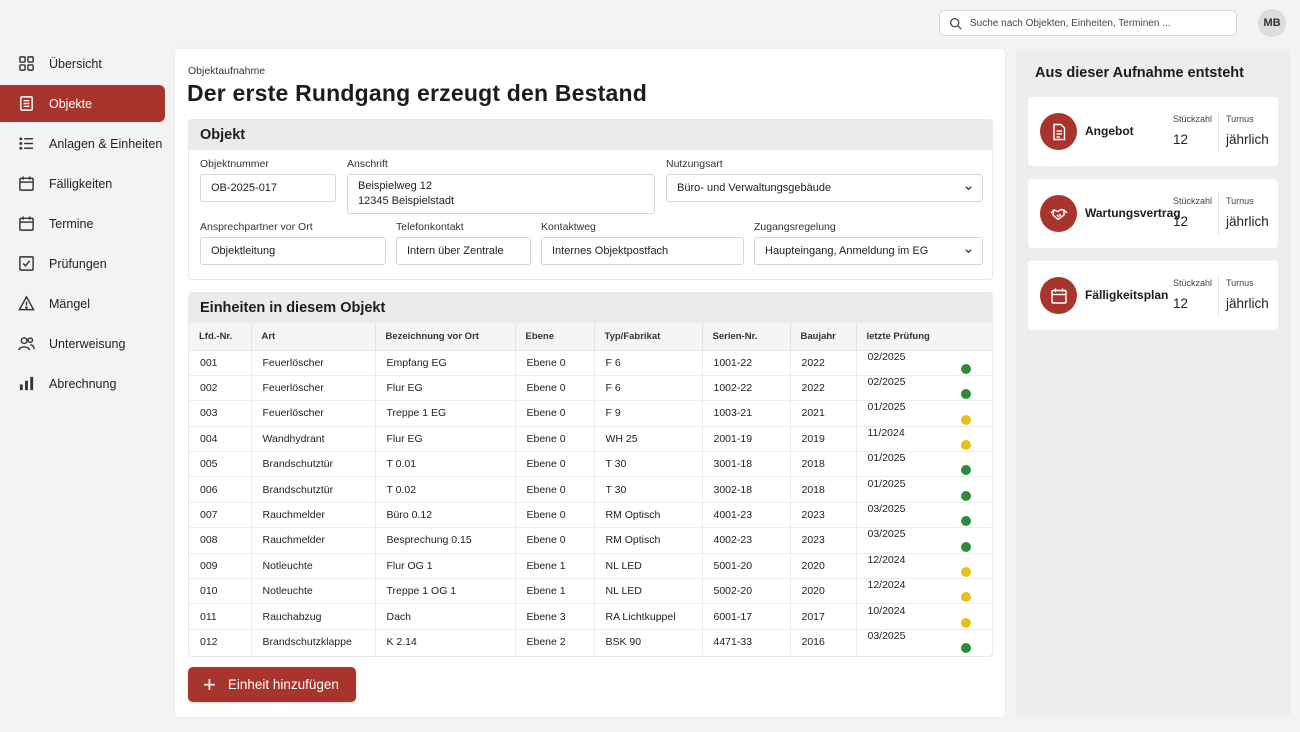 The height and width of the screenshot is (732, 1300). Describe the element at coordinates (847, 251) in the screenshot. I see `select-value: Haupteingang, Anmeldung im EG` at that location.